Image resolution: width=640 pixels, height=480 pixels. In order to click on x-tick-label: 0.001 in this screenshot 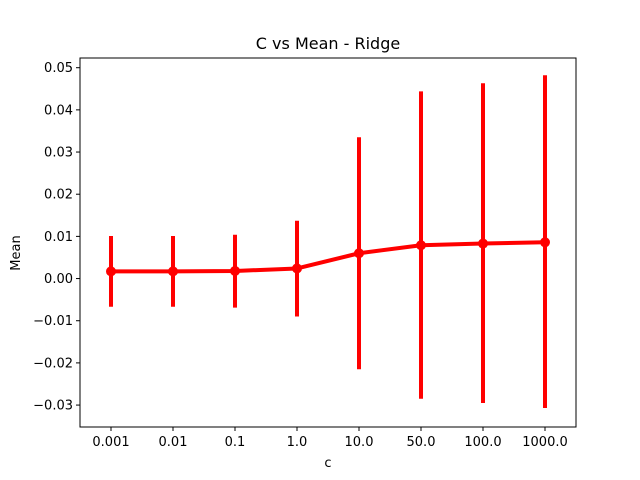, I will do `click(110, 442)`.